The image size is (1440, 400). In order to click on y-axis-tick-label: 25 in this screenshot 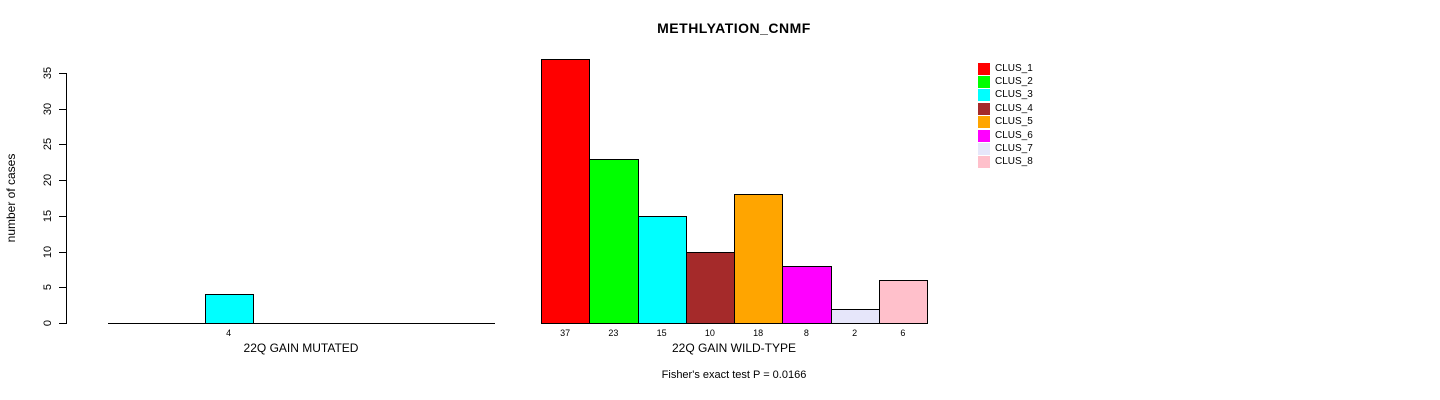, I will do `click(48, 144)`.